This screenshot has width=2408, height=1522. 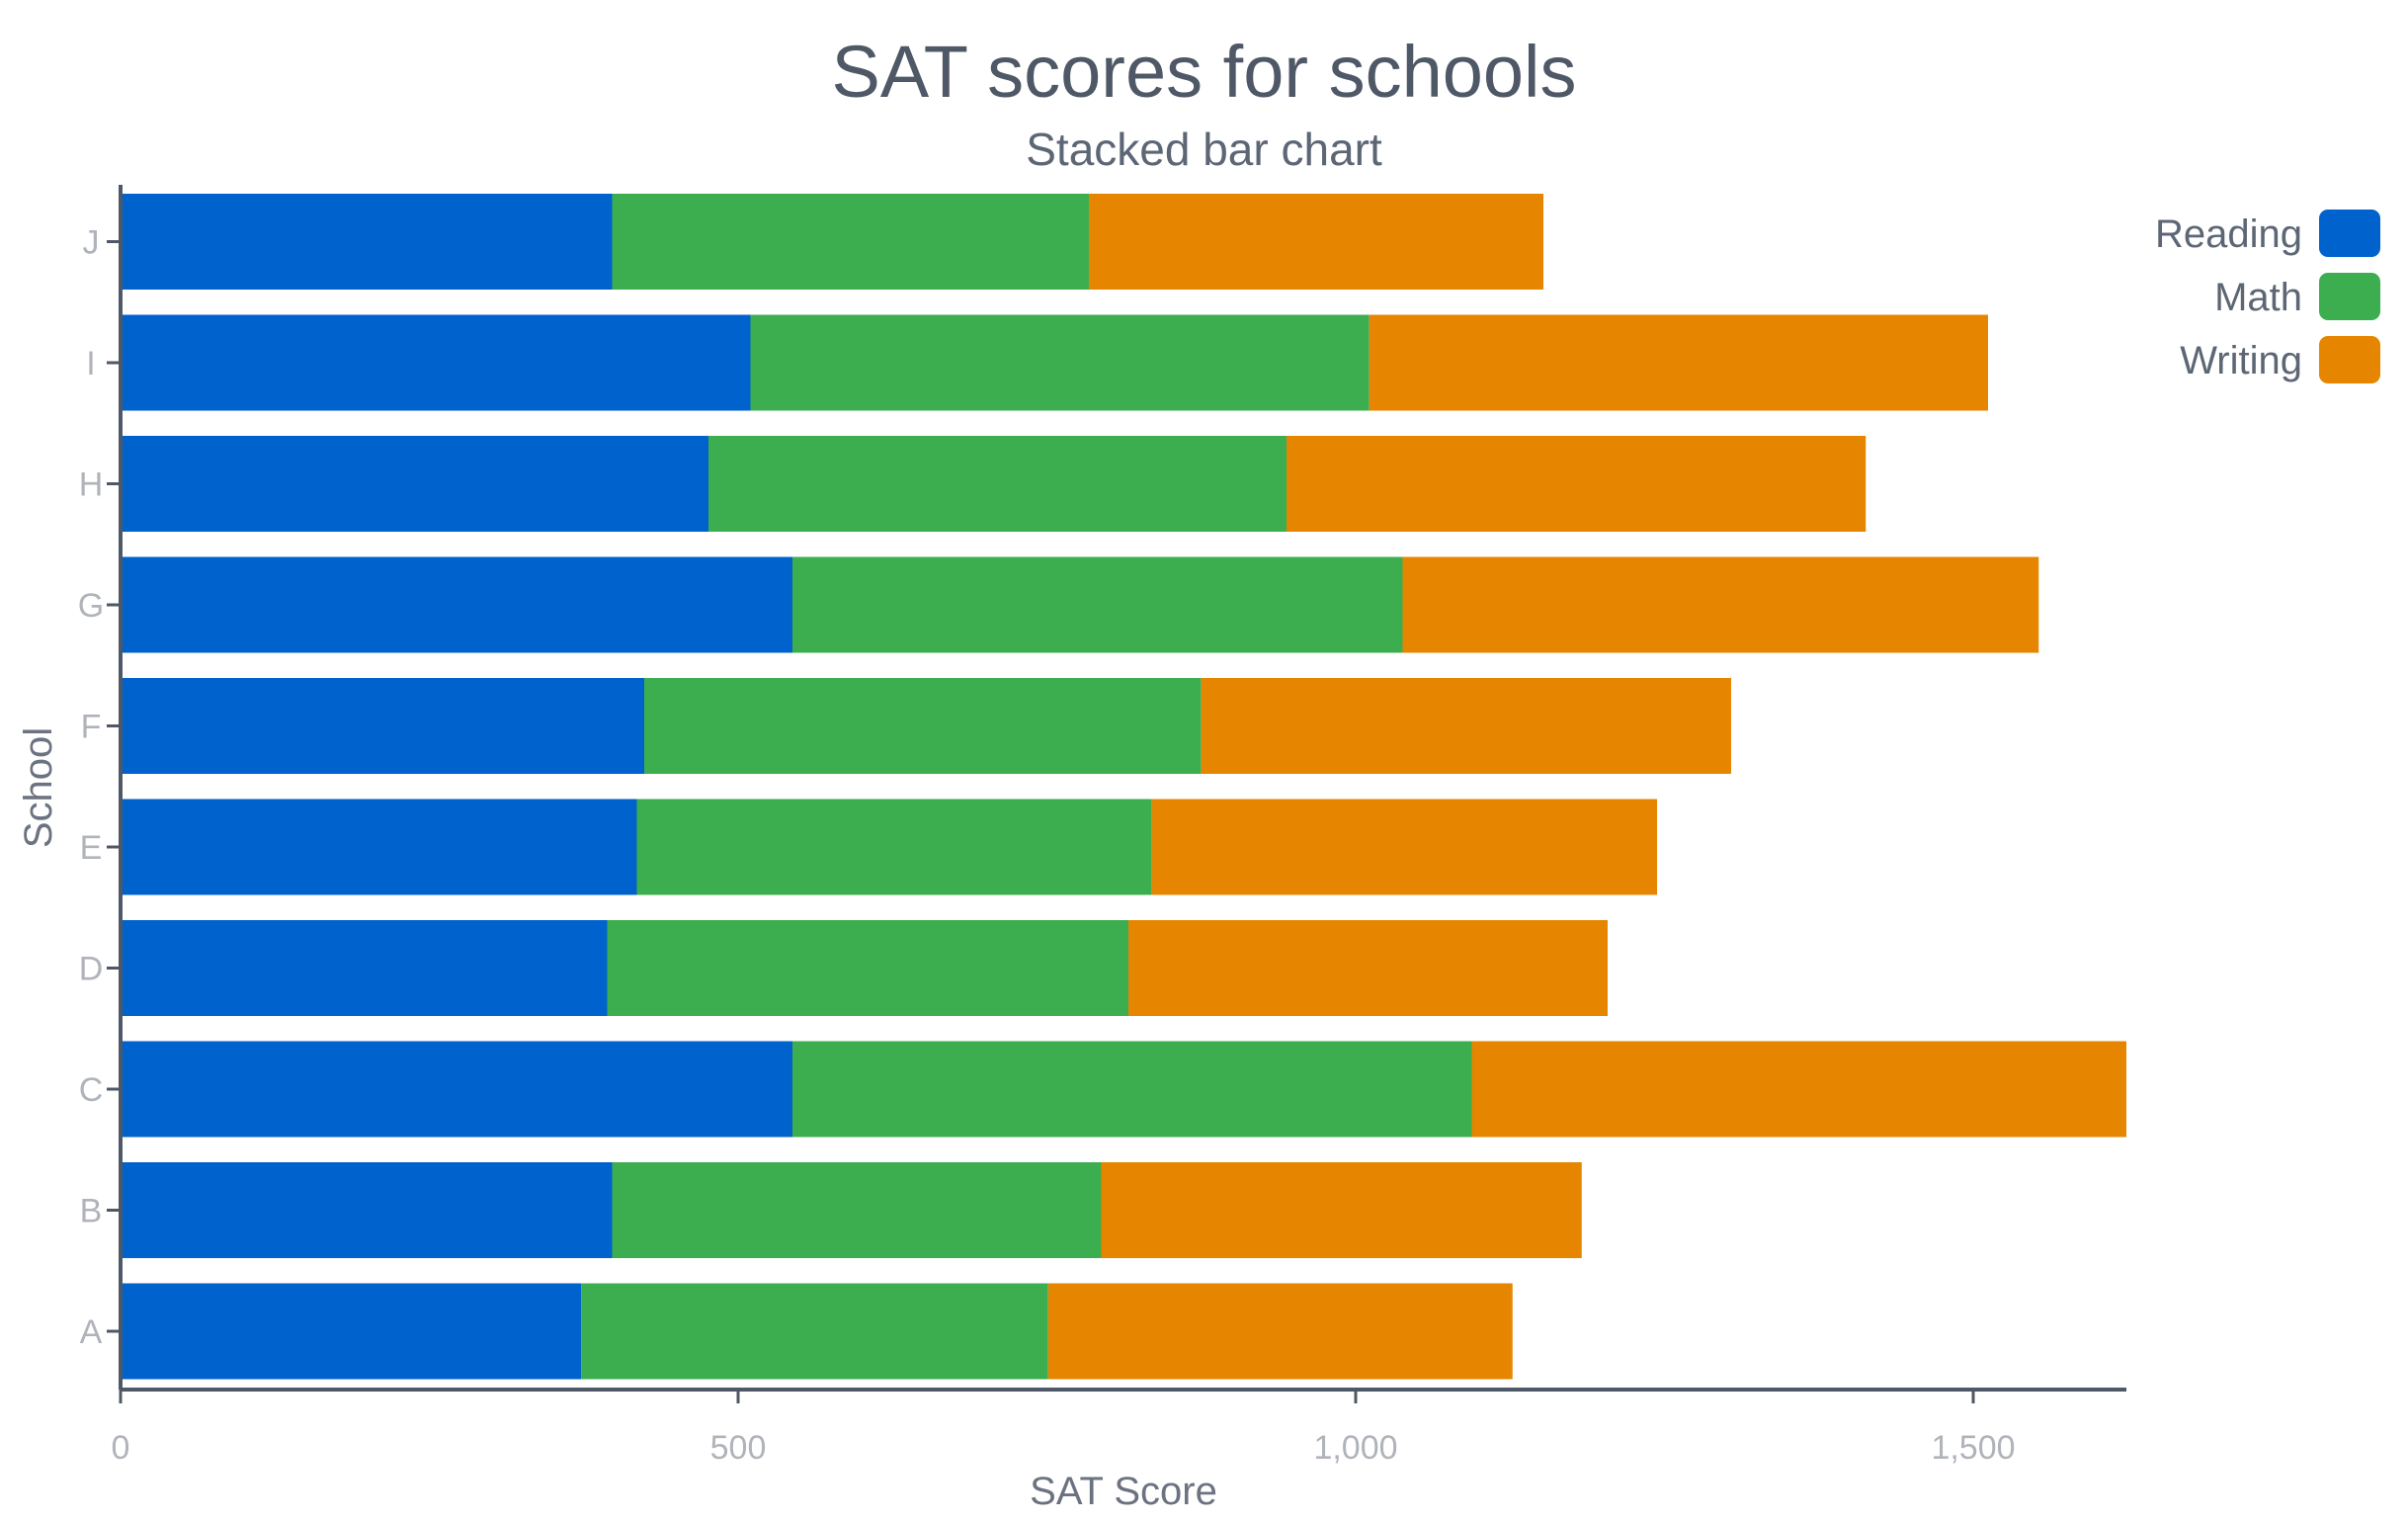 I want to click on bar-math-F, so click(x=923, y=726).